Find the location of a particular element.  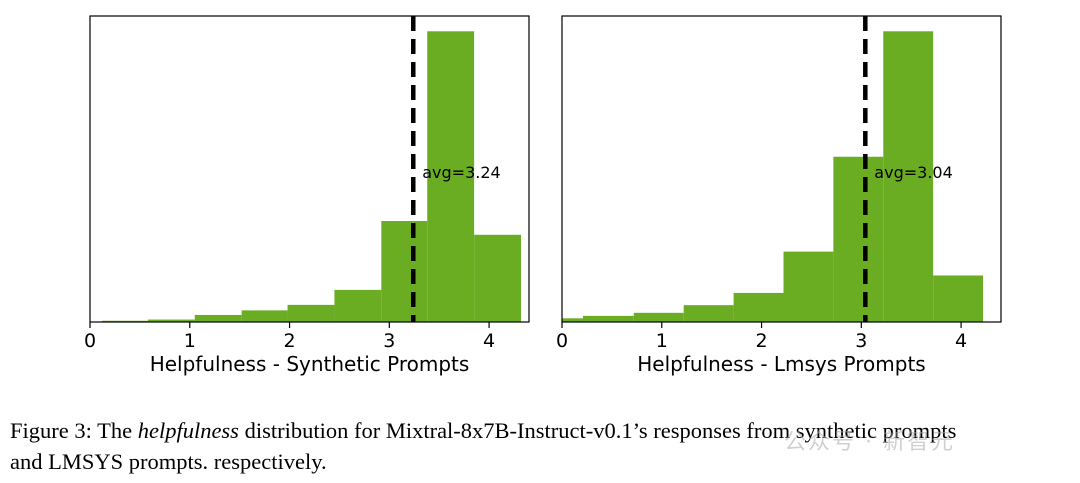

caption-label: Figure 3: The is located at coordinates (74, 430).